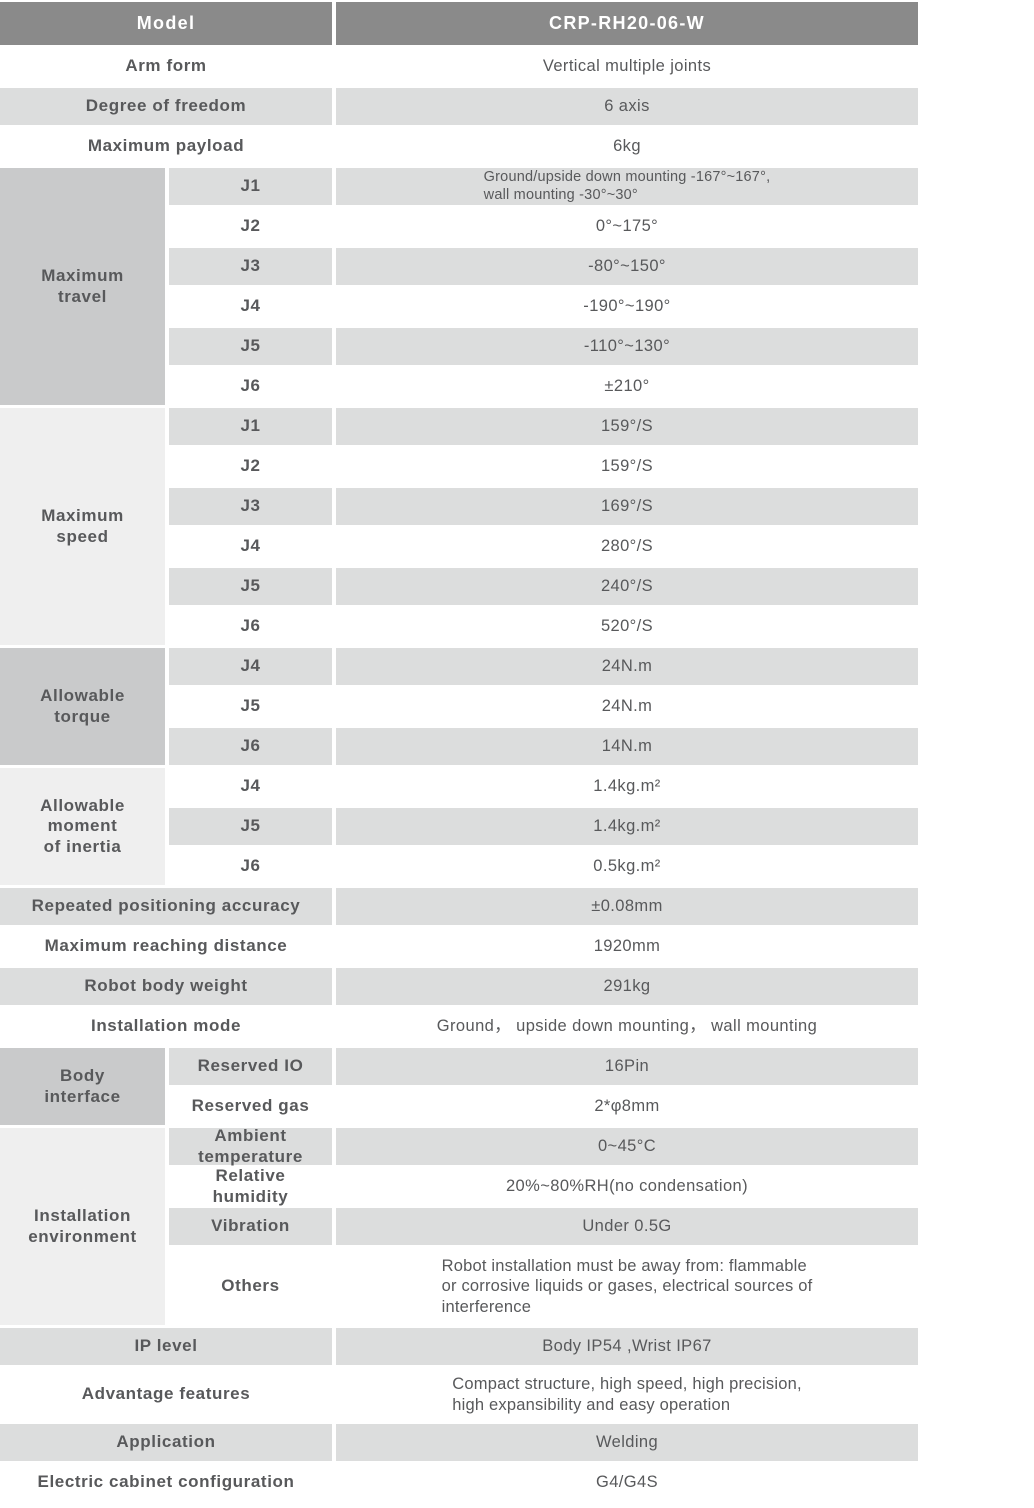 This screenshot has width=1034, height=1508. I want to click on row-value-j2: 0°~175°, so click(627, 226).